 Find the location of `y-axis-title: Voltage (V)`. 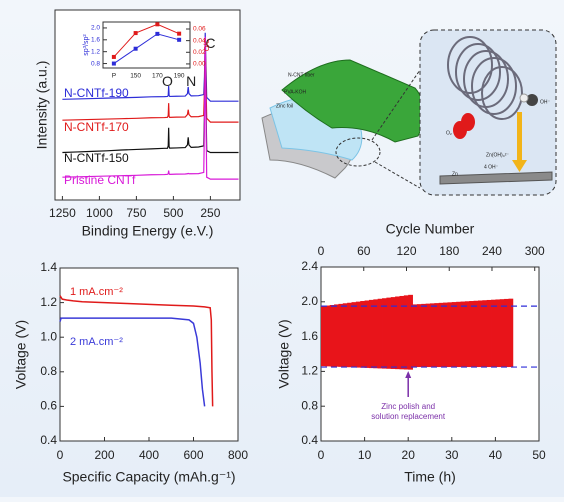

y-axis-title: Voltage (V) is located at coordinates (284, 353).